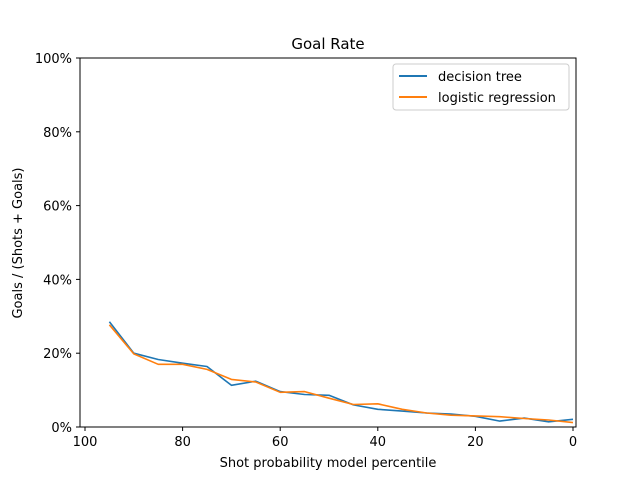  I want to click on chart-title: Goal Rate, so click(327, 44).